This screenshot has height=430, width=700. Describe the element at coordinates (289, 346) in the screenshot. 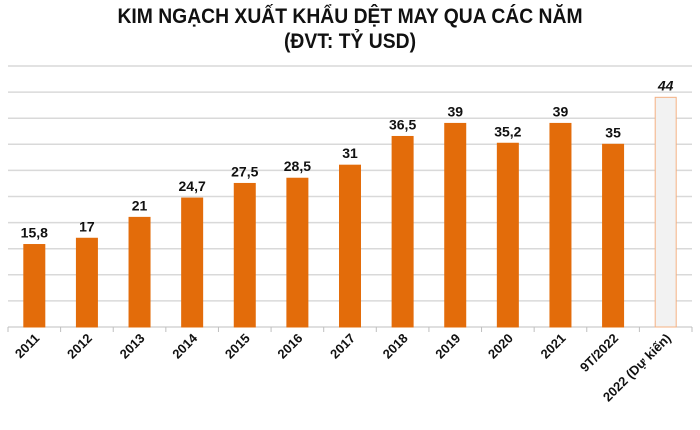

I see `x-tick-label: 2016` at that location.